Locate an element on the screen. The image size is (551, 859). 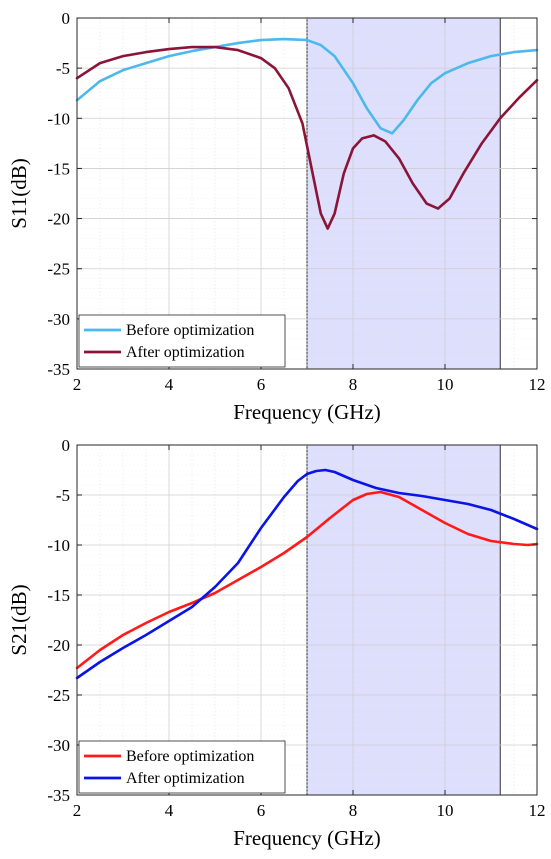
series-line-before is located at coordinates (307, 86).